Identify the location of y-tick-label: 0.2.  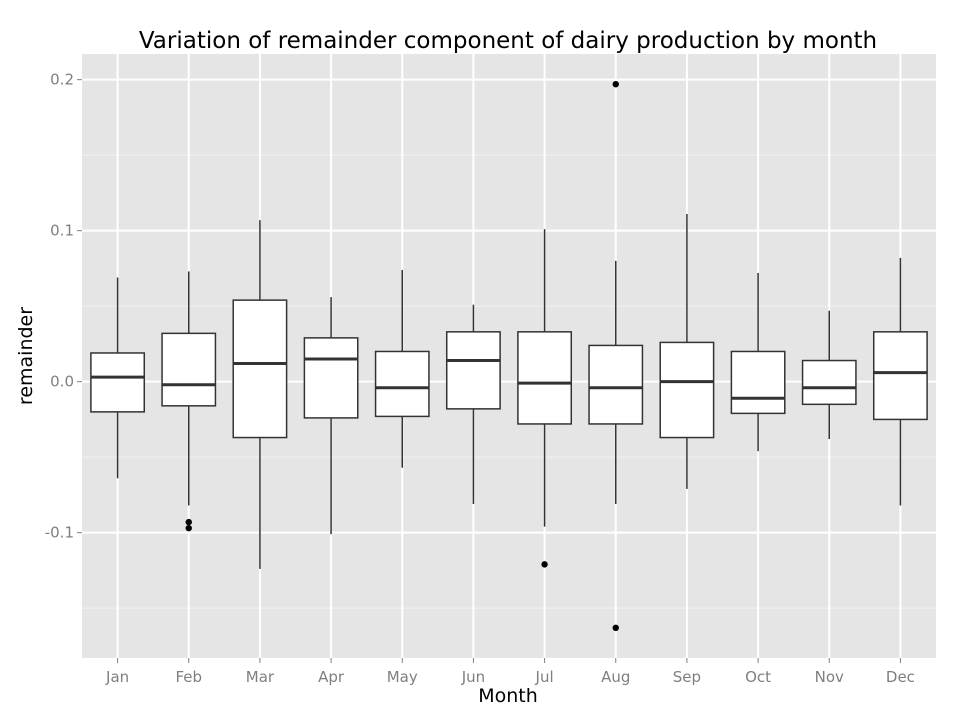
(62, 80).